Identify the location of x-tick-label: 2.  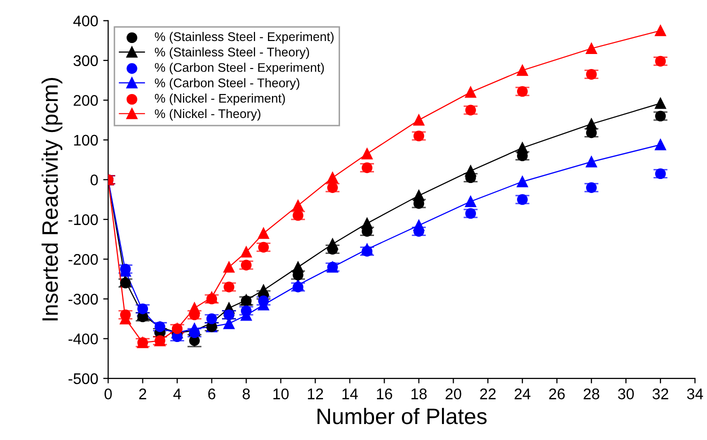
(142, 394).